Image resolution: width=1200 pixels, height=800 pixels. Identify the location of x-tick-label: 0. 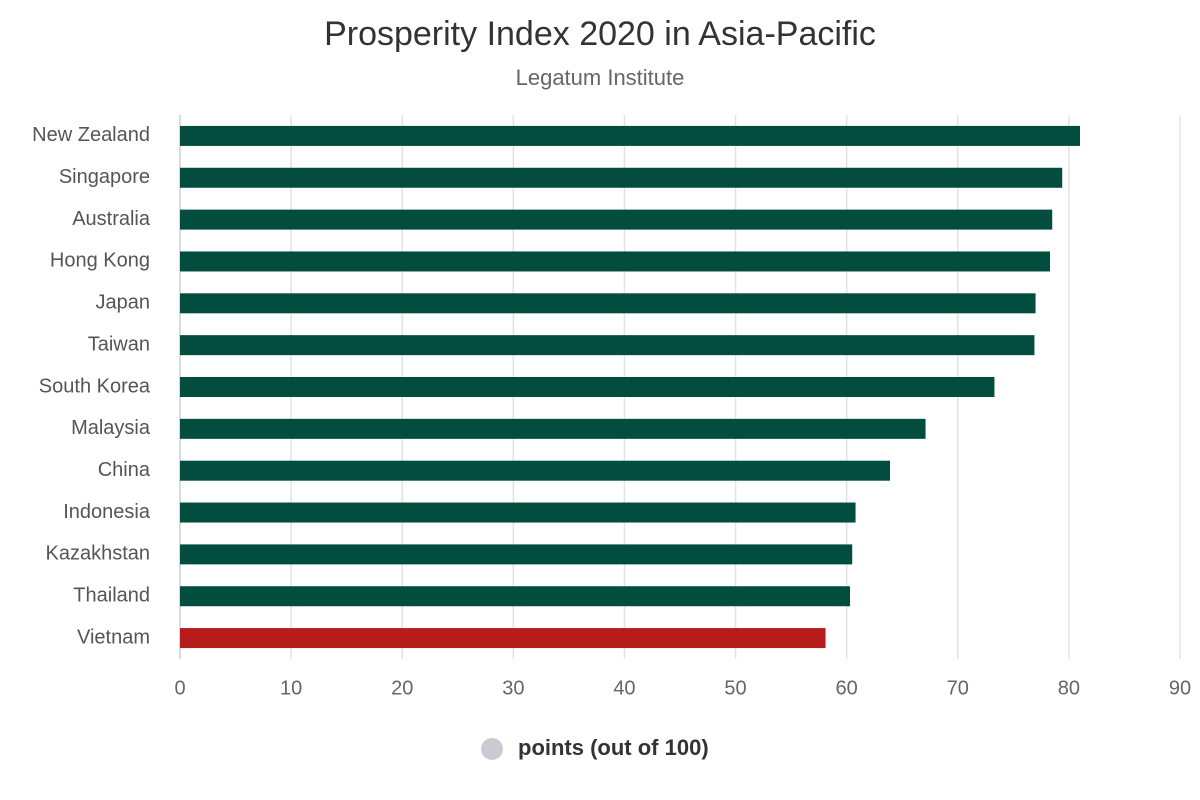
(179, 688).